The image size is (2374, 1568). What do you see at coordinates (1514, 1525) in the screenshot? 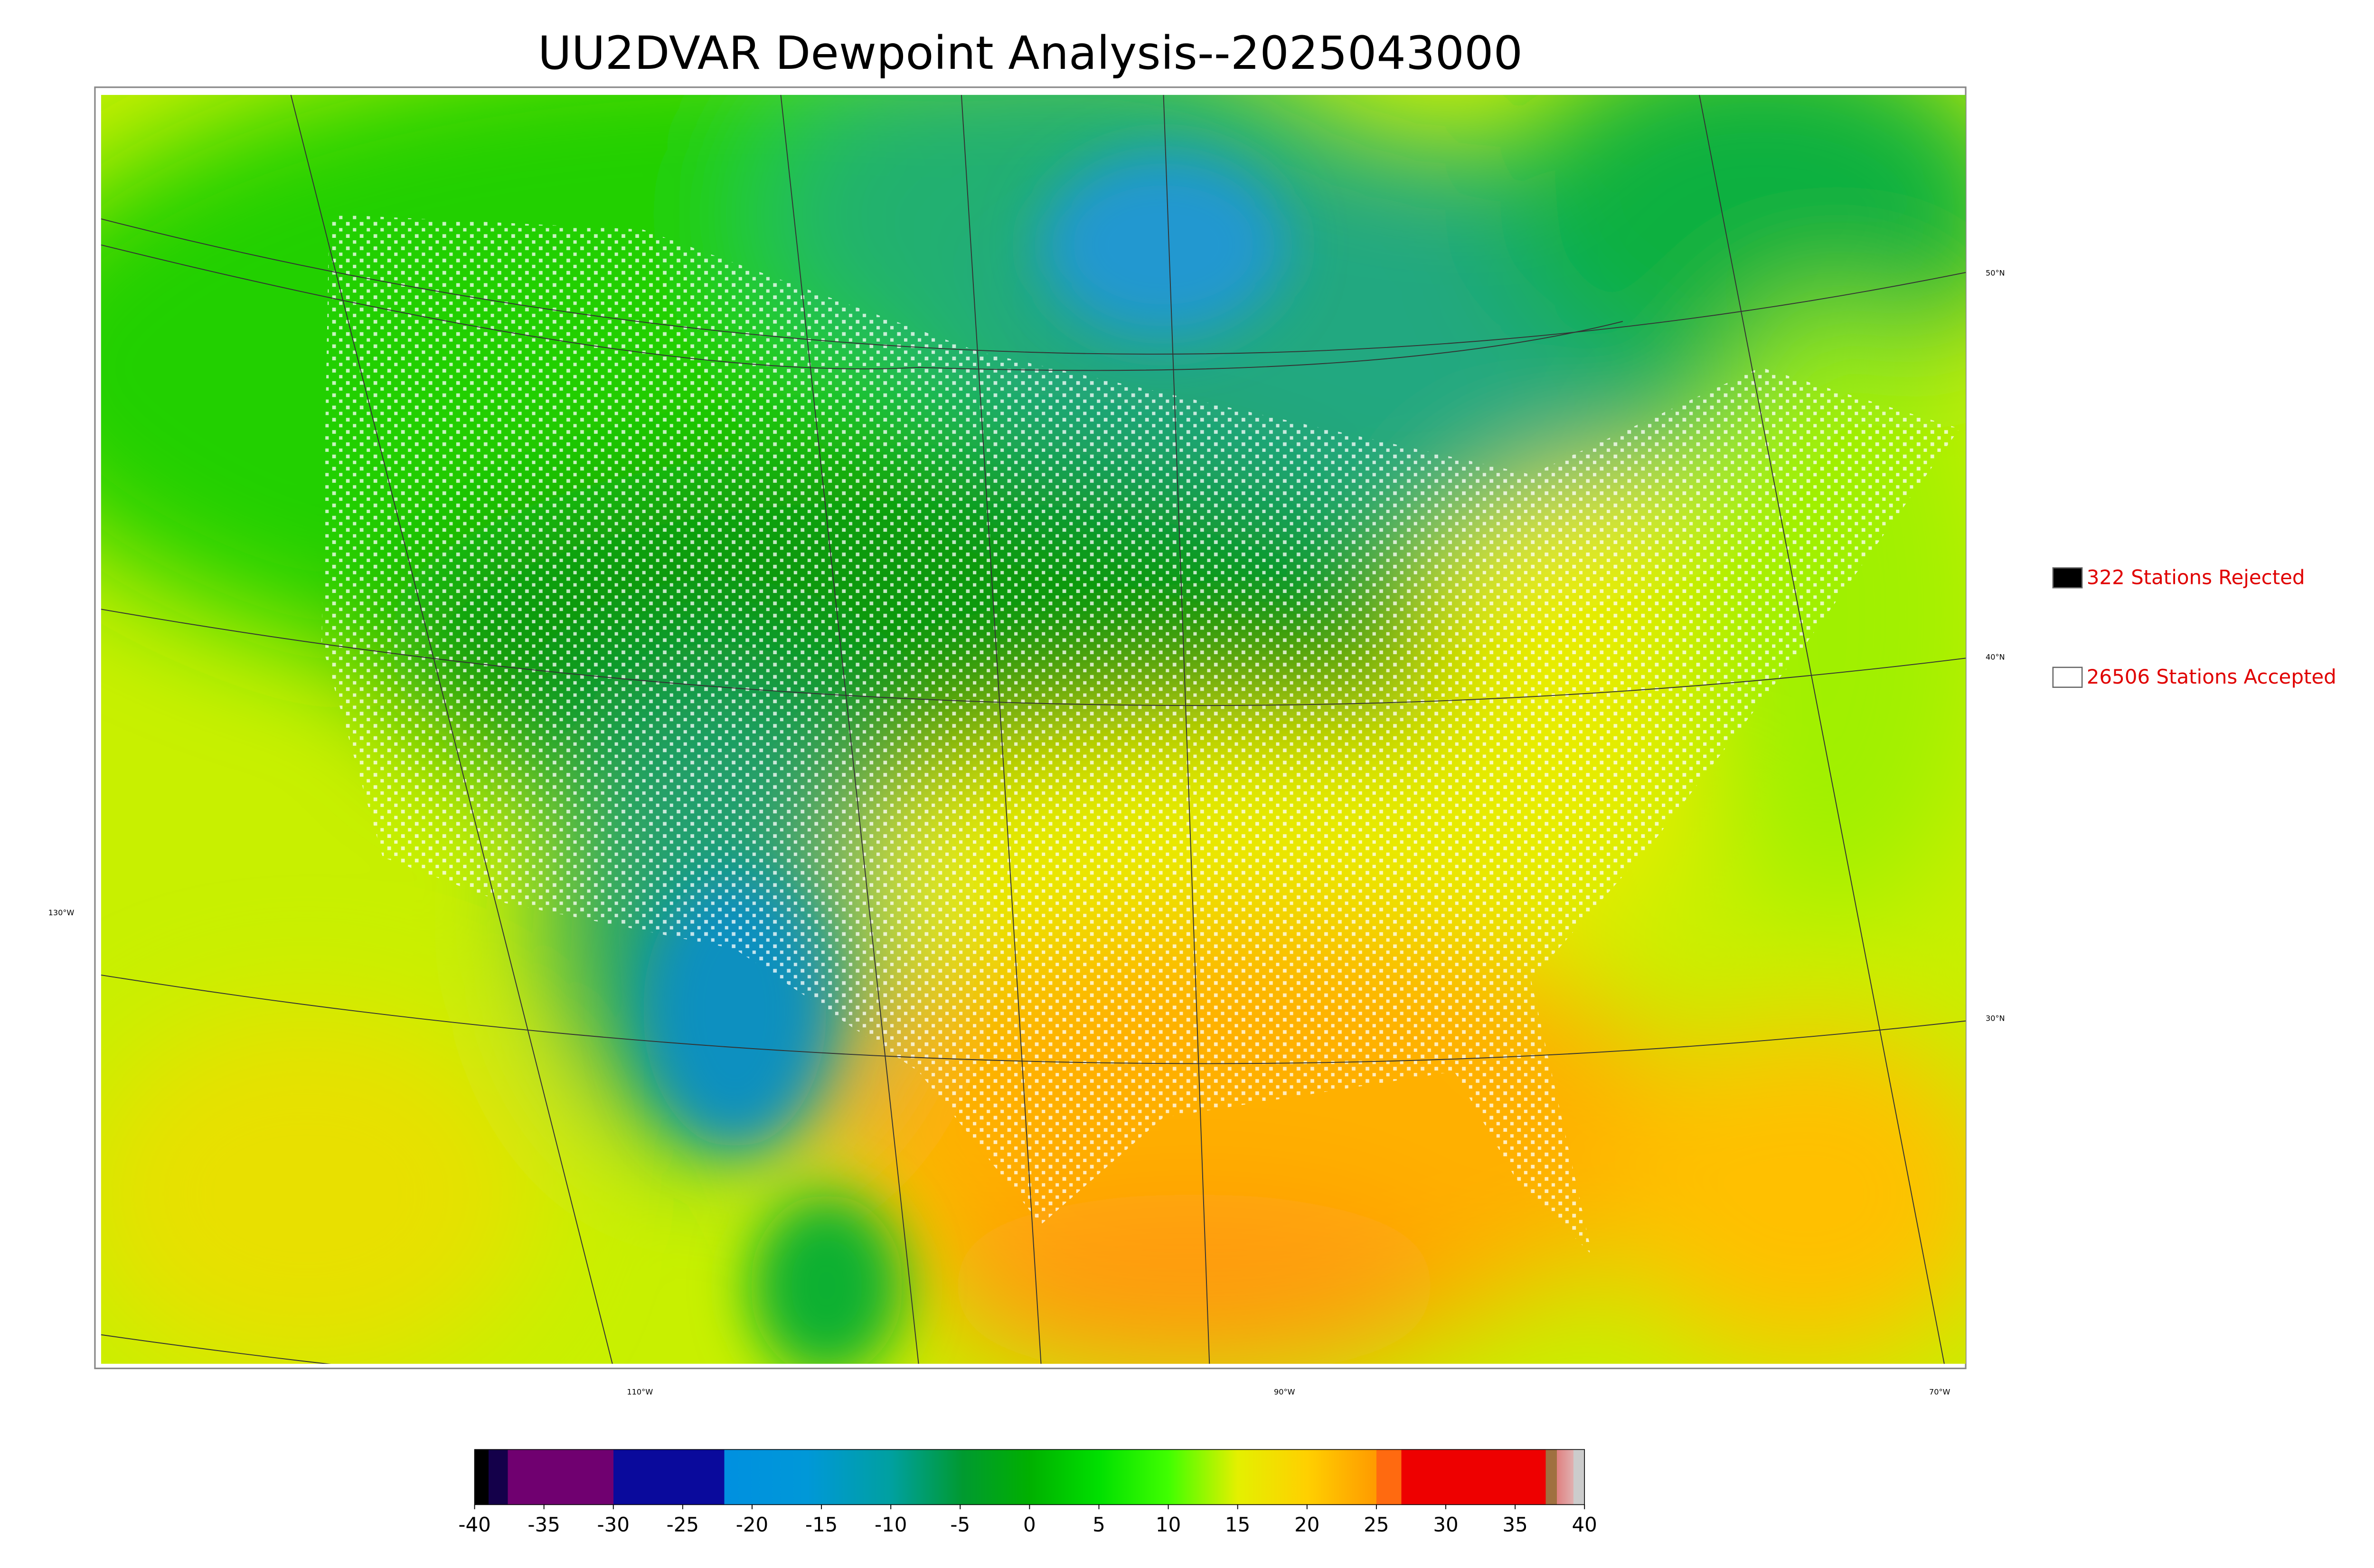
I see `colorbar-tick-label: 35` at bounding box center [1514, 1525].